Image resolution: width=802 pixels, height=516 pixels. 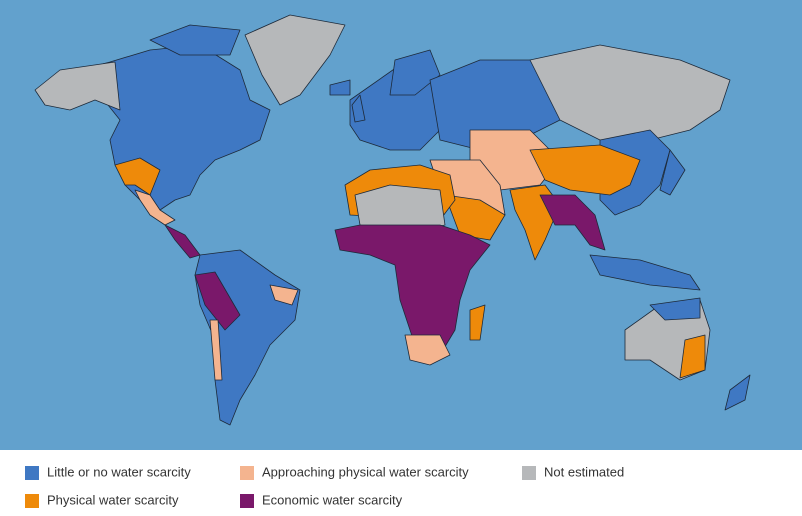 I want to click on indonesia, so click(x=645, y=272).